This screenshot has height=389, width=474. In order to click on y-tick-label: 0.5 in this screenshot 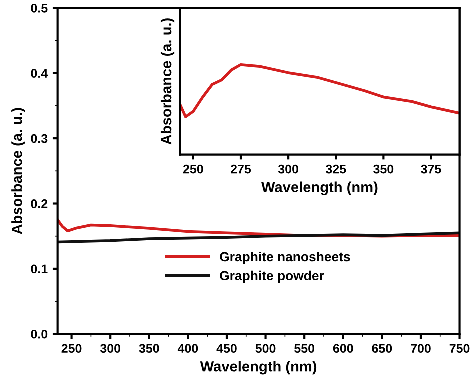, I will do `click(39, 8)`.